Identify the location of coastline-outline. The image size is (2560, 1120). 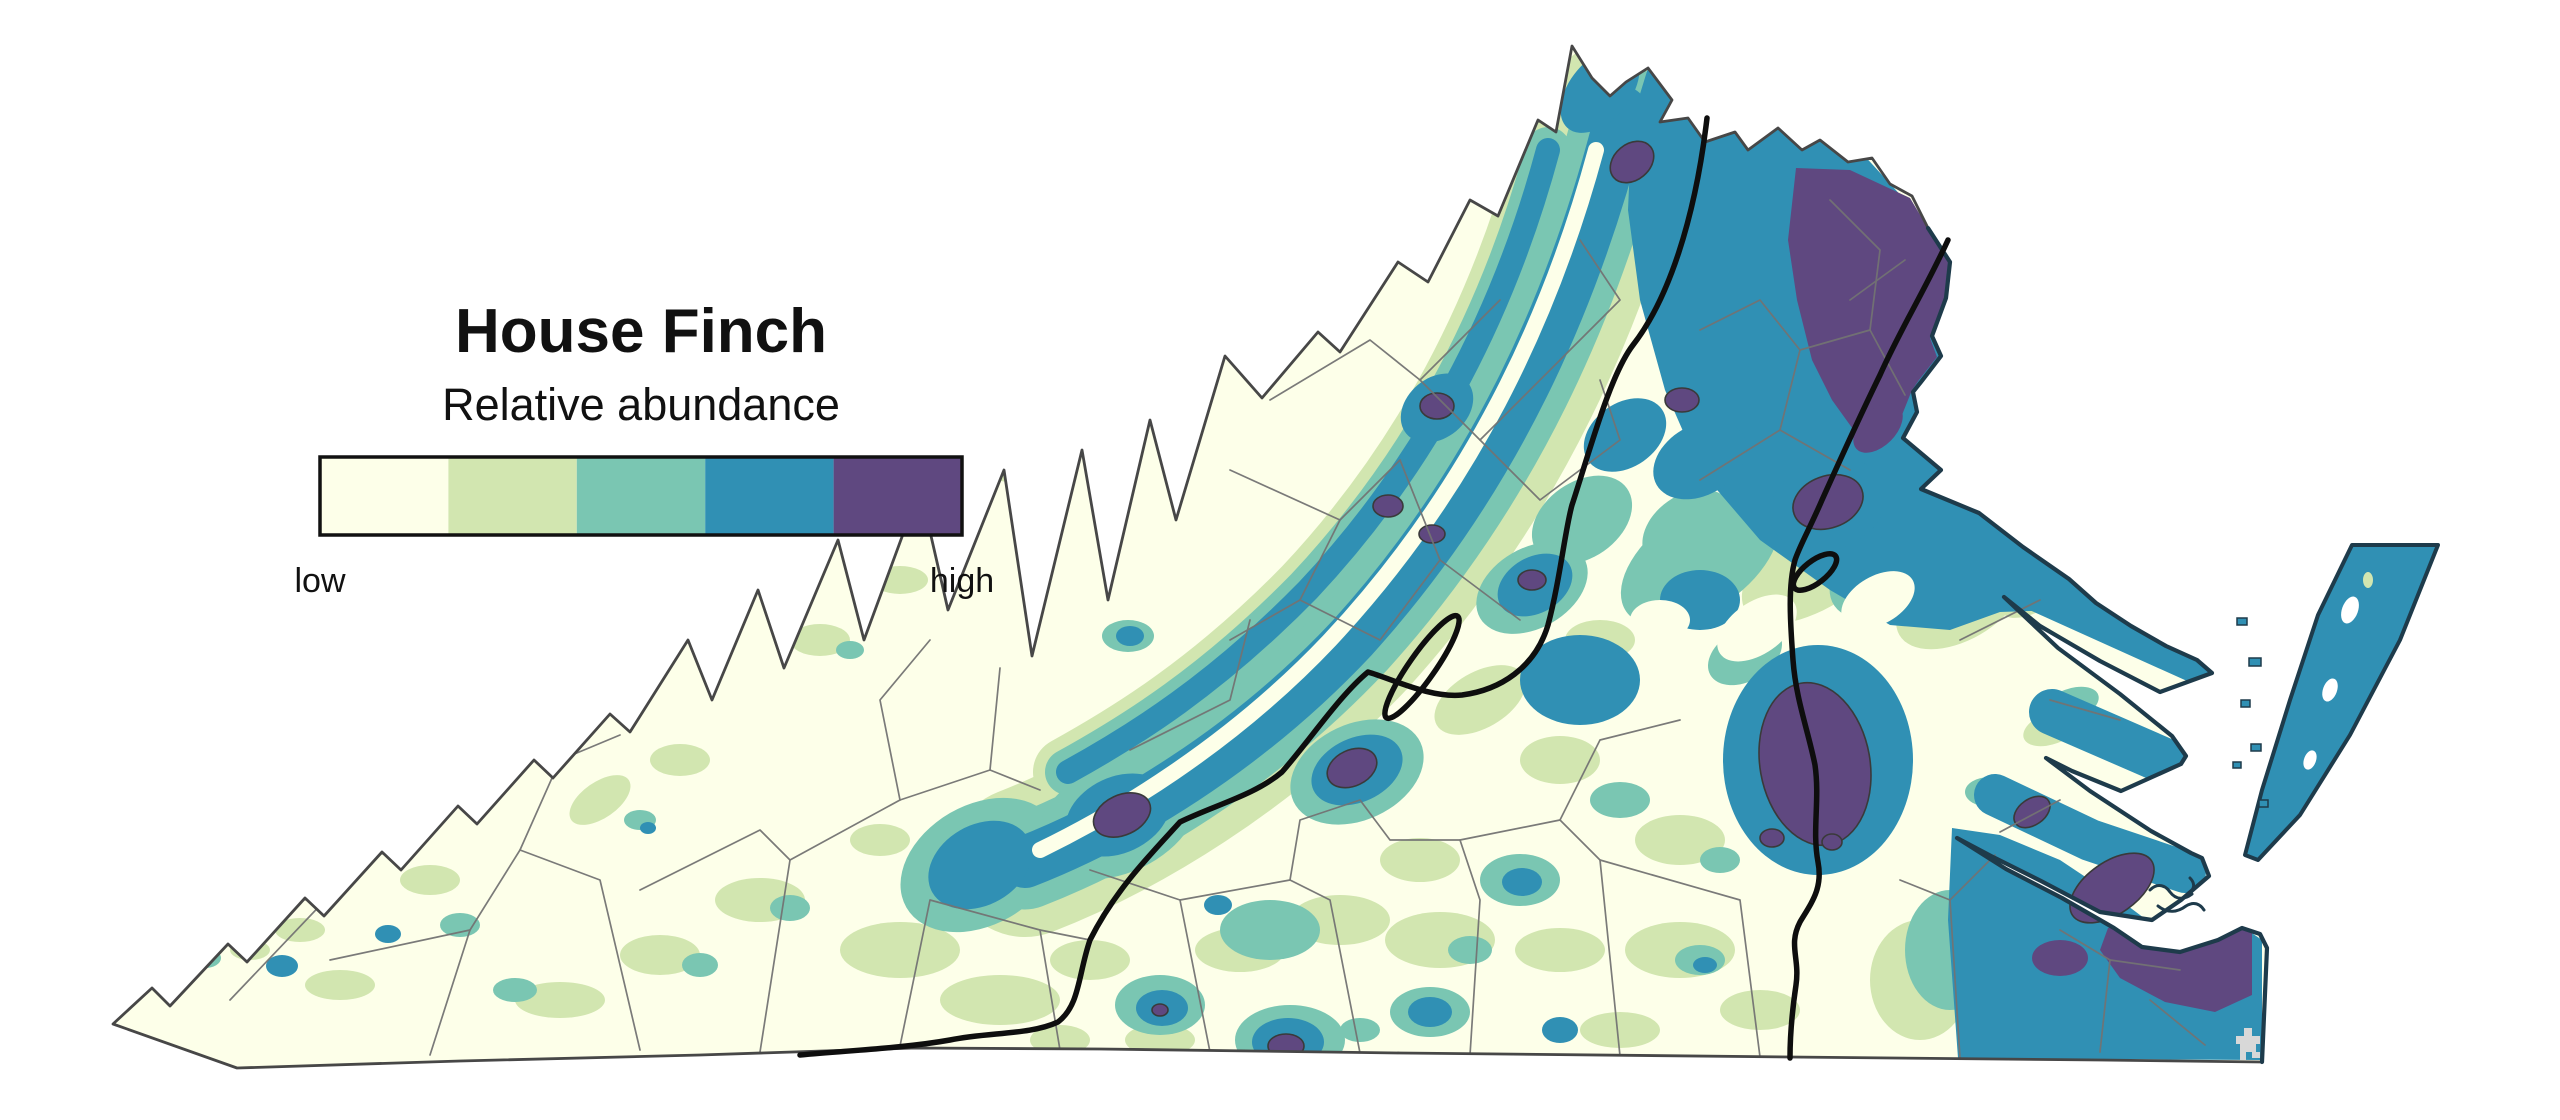
(2085, 645).